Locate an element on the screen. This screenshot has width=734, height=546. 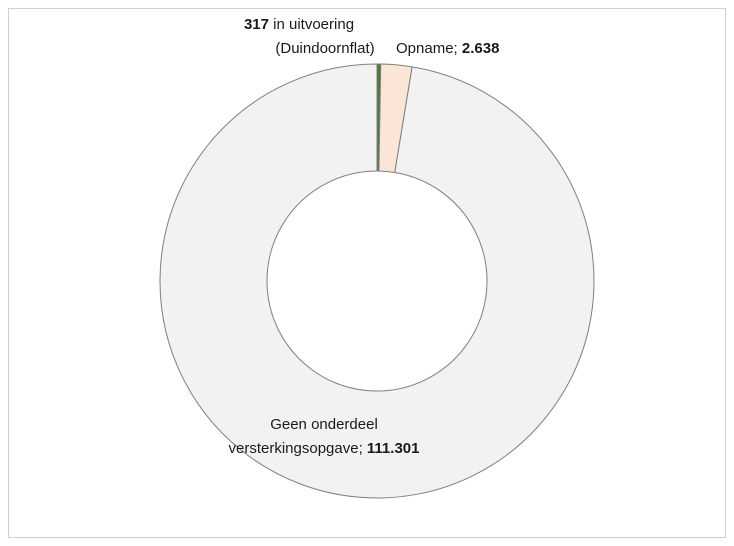
label-in-uitvoering-text: in uitvoering is located at coordinates (311, 24).